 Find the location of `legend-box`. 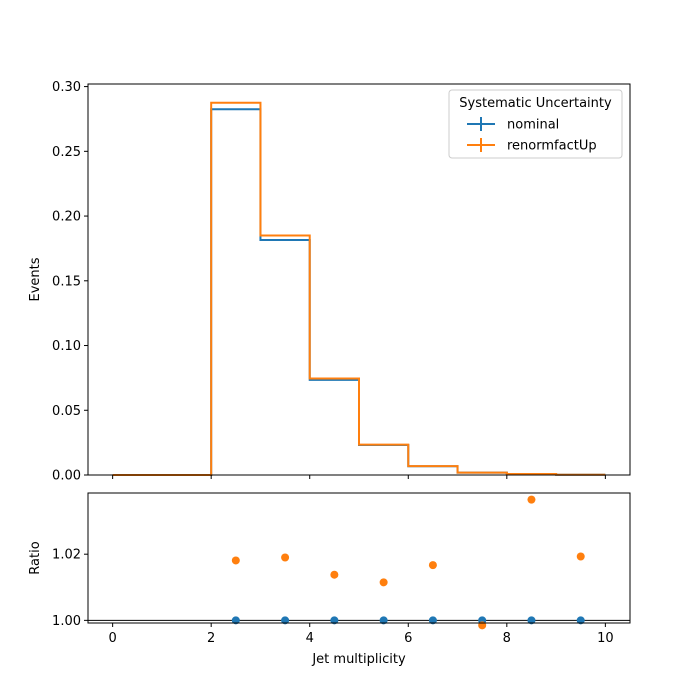

legend-box is located at coordinates (535, 124).